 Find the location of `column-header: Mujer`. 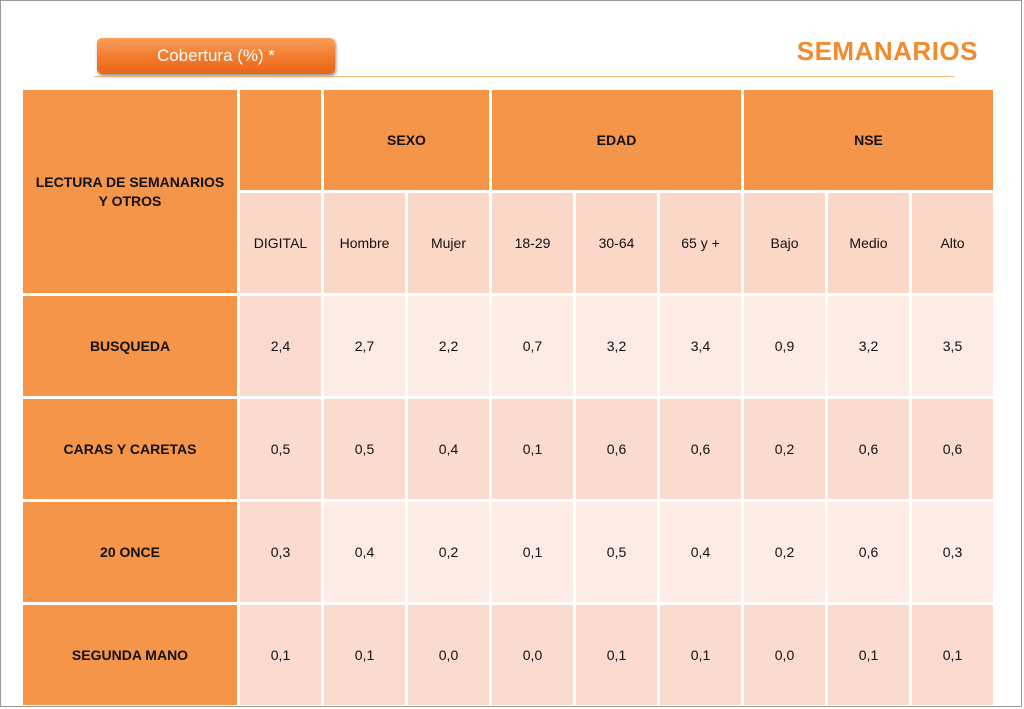

column-header: Mujer is located at coordinates (448, 243).